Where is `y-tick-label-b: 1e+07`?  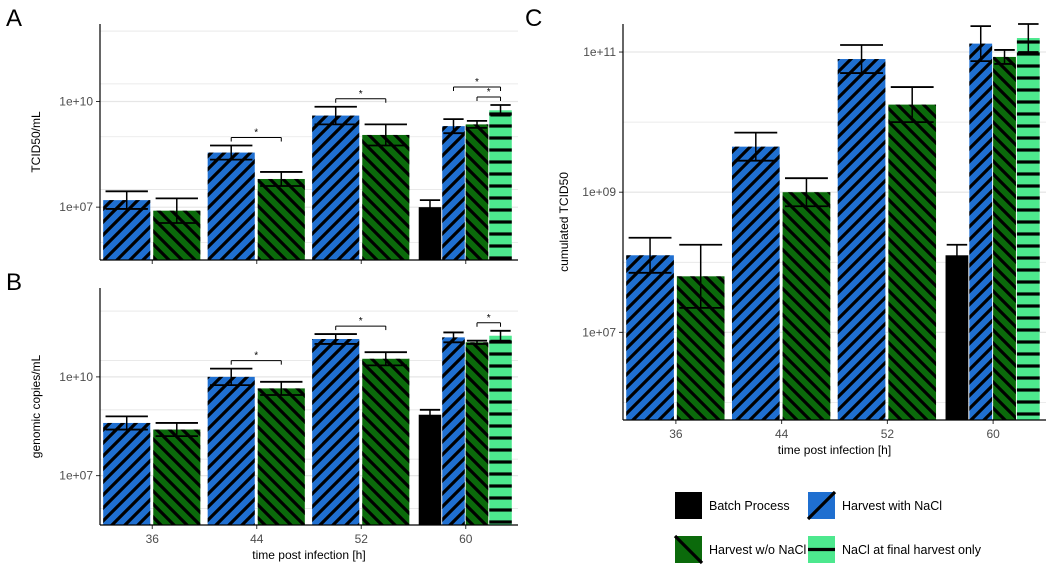 y-tick-label-b: 1e+07 is located at coordinates (76, 476).